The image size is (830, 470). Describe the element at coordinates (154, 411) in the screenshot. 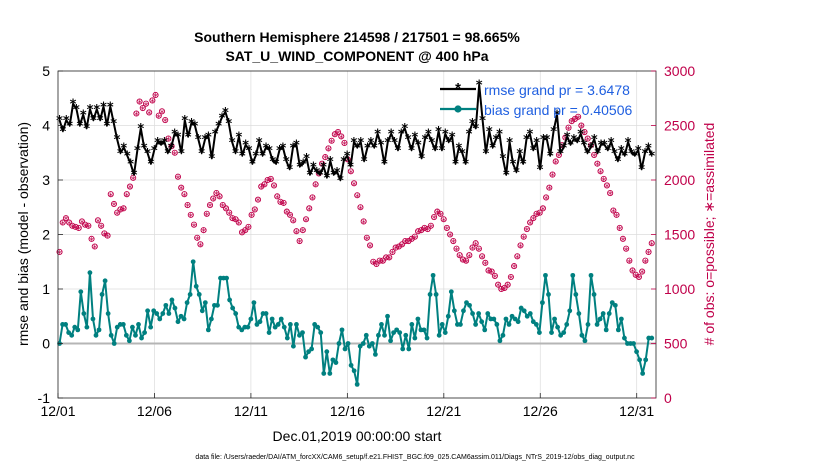

I see `x-tick-label: 12/06` at that location.